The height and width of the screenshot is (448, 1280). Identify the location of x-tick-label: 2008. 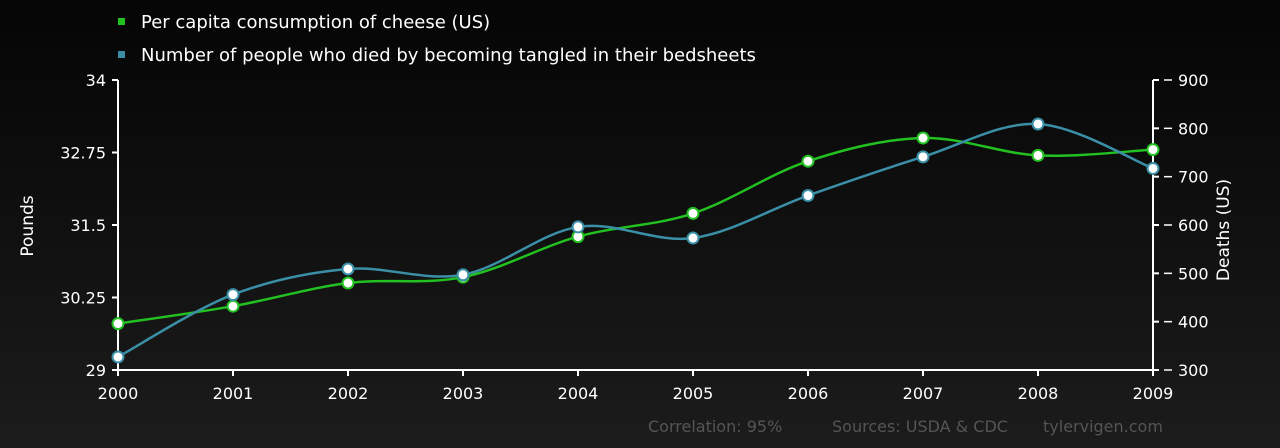
(1038, 393).